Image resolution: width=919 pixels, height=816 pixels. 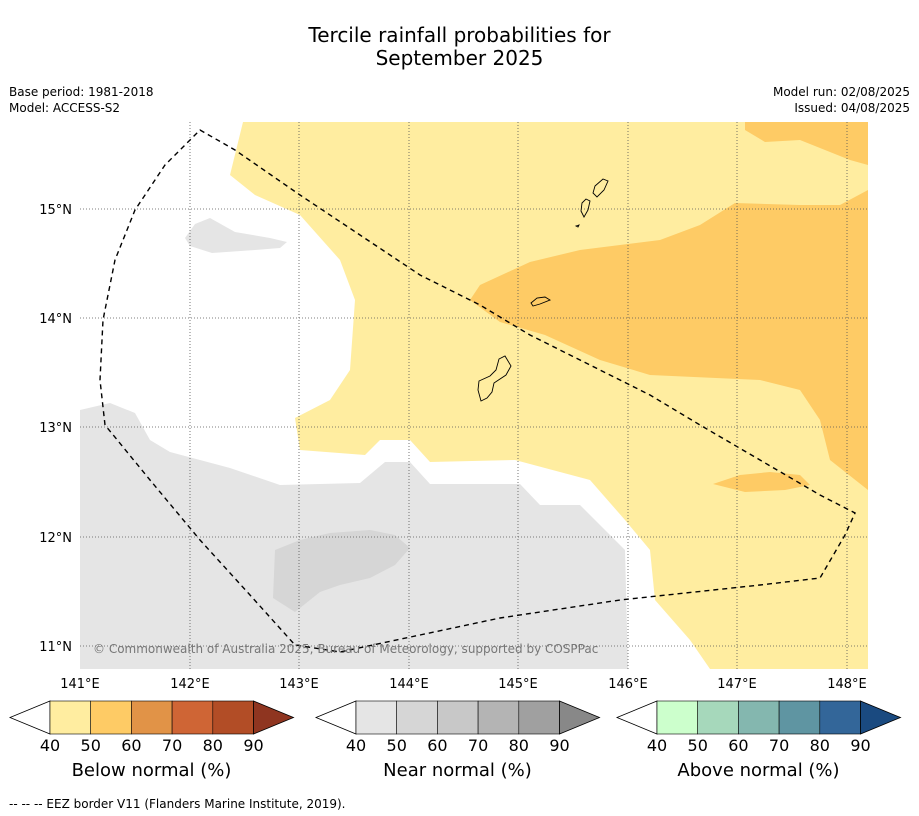 What do you see at coordinates (806, 143) in the screenshot?
I see `below-normal-50-60-region` at bounding box center [806, 143].